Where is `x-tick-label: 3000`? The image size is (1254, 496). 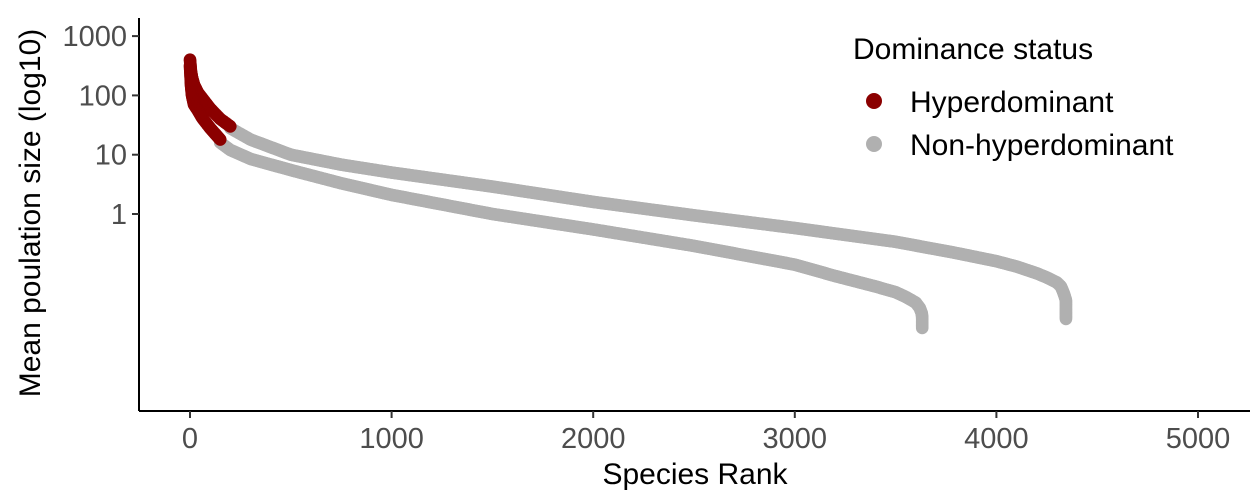 x-tick-label: 3000 is located at coordinates (795, 439).